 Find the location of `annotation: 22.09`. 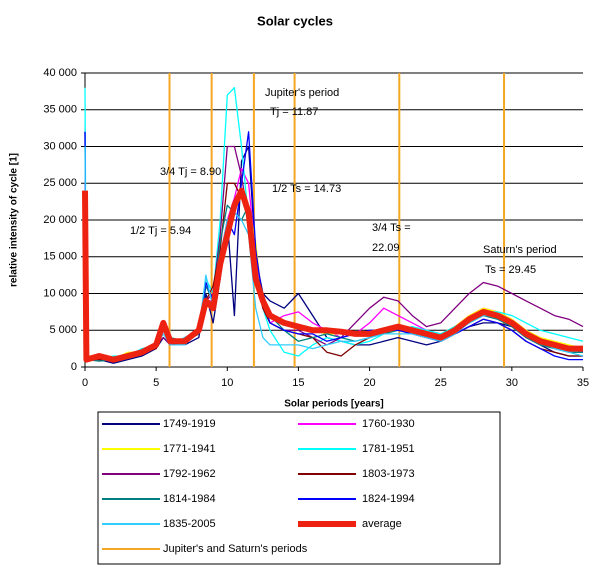

annotation: 22.09 is located at coordinates (386, 248).